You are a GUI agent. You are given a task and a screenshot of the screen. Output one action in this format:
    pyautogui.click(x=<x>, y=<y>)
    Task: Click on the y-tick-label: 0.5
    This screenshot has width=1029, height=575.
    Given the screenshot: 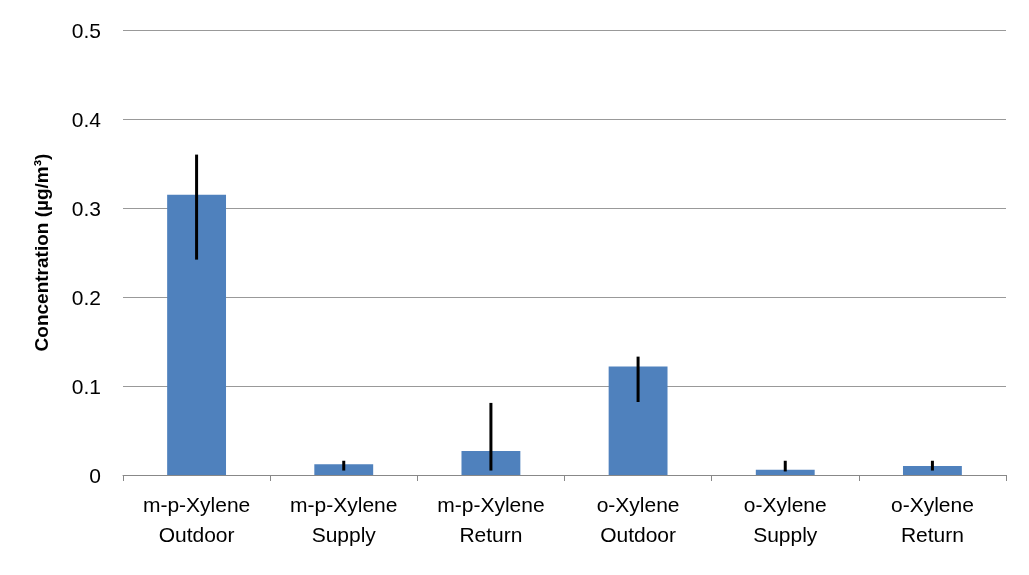 What is the action you would take?
    pyautogui.click(x=86, y=30)
    